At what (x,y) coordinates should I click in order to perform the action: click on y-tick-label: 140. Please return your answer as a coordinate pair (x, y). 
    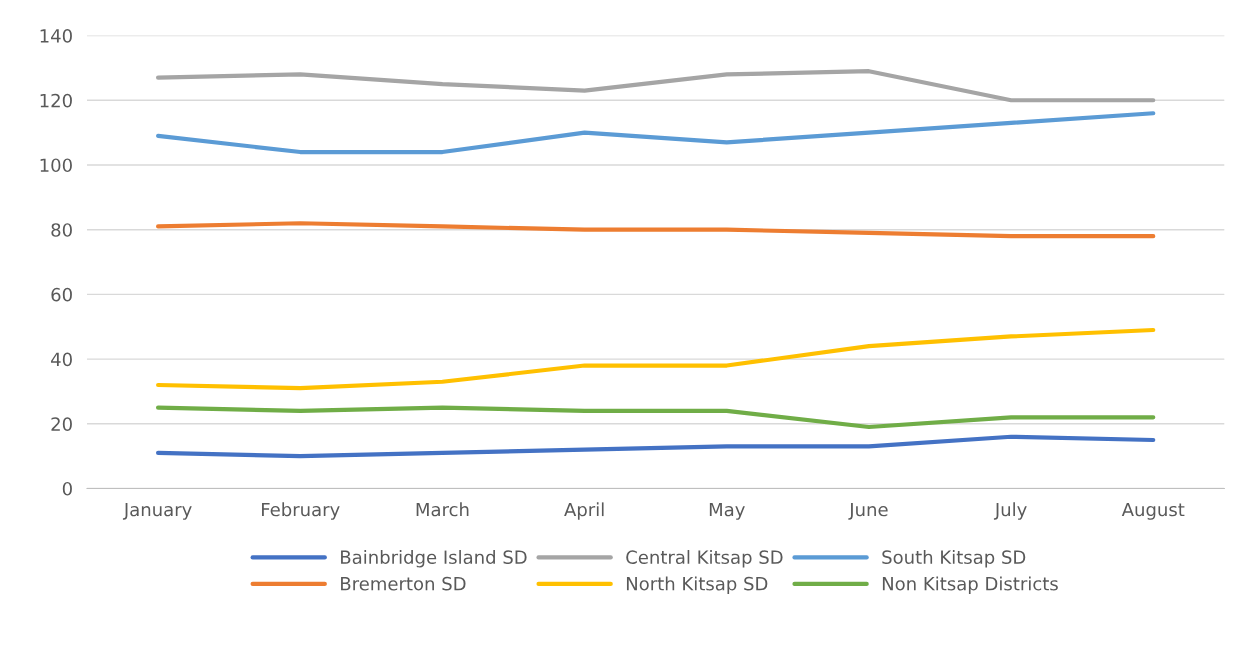
    Looking at the image, I should click on (56, 36).